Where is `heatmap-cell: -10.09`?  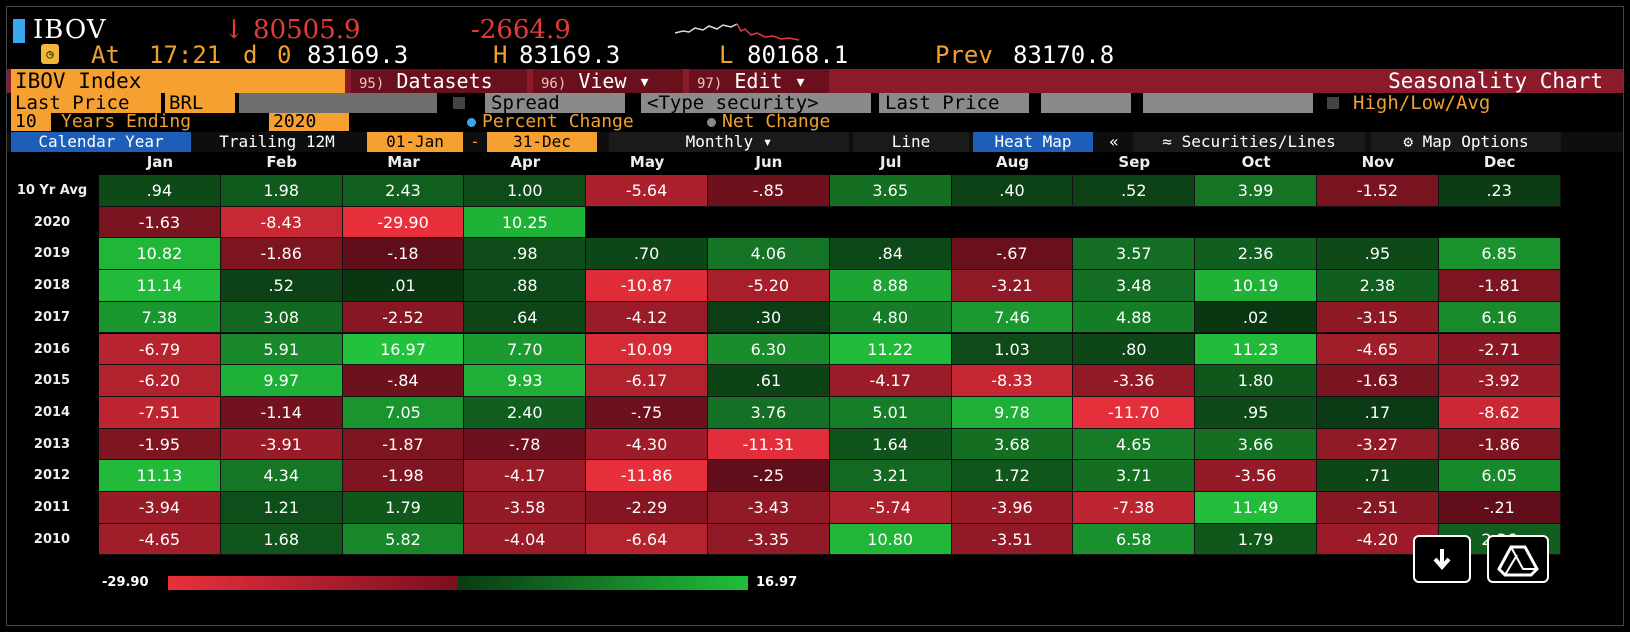 heatmap-cell: -10.09 is located at coordinates (647, 349).